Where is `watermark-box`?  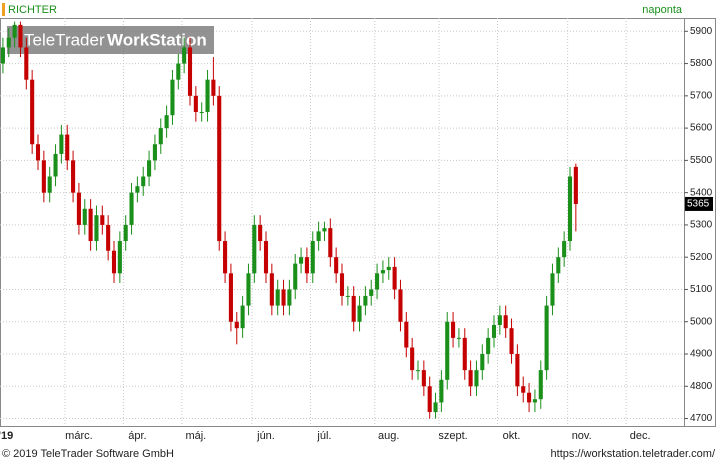 watermark-box is located at coordinates (110, 40).